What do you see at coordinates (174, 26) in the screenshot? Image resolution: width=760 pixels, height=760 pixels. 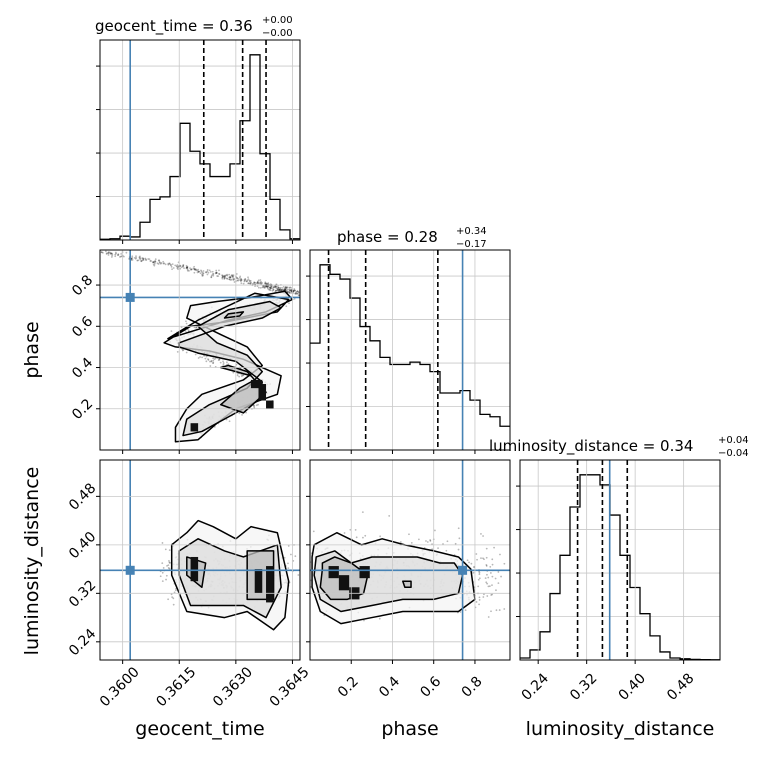 I see `title-geocent-time: geocent_time = 0.36` at bounding box center [174, 26].